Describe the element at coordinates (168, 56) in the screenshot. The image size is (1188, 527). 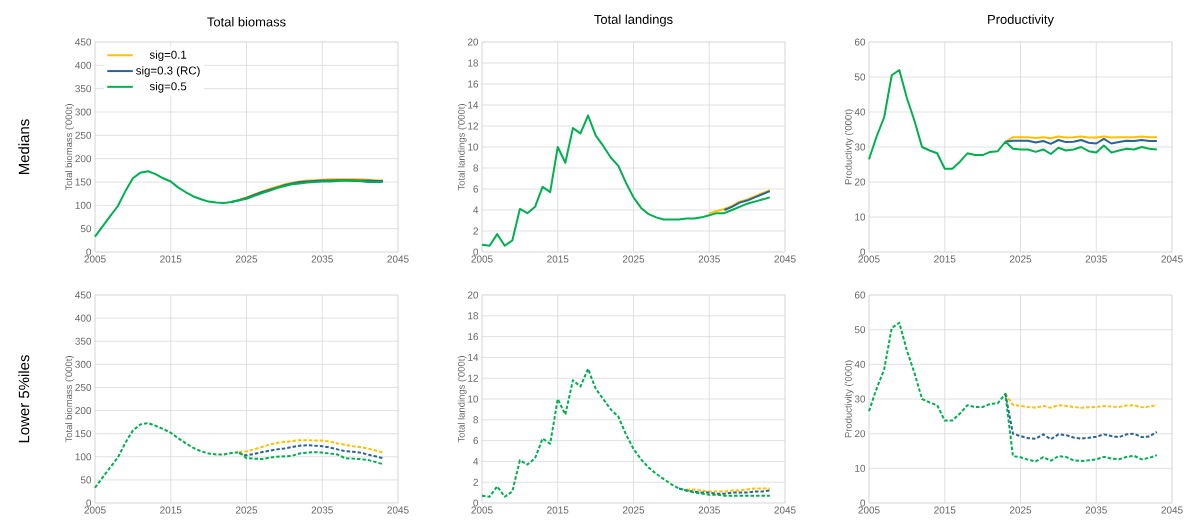
I see `legend-label: sig=0.1` at that location.